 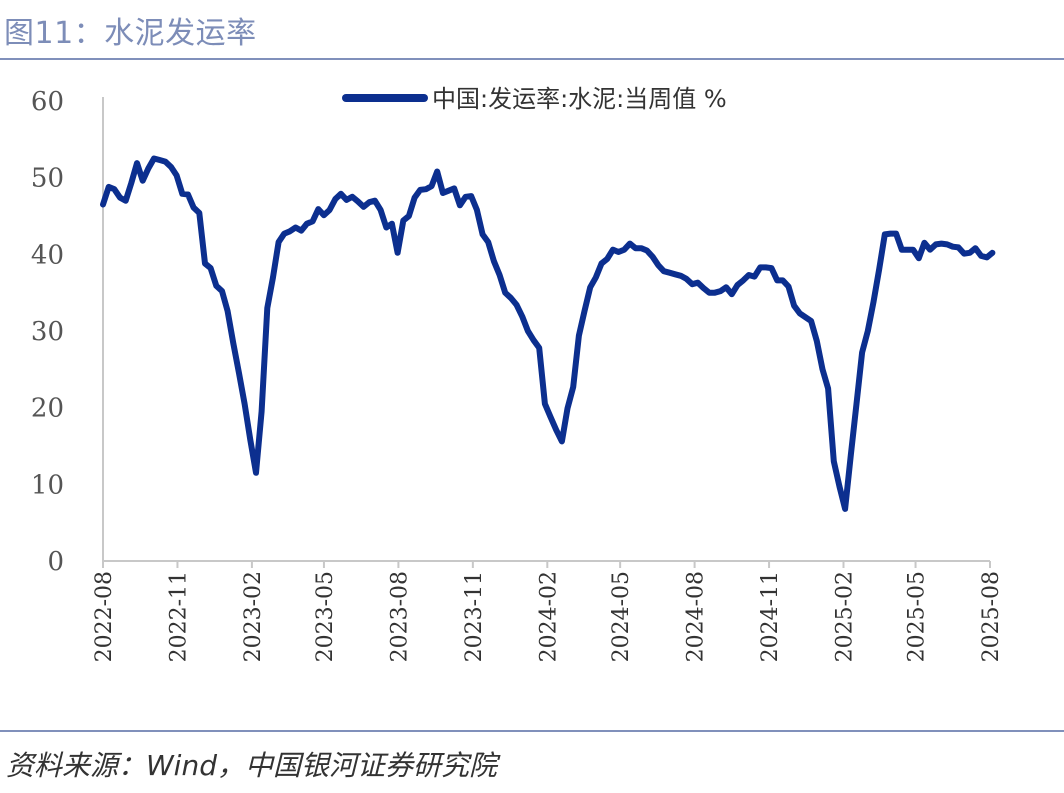 What do you see at coordinates (532, 731) in the screenshot?
I see `bottom-divider` at bounding box center [532, 731].